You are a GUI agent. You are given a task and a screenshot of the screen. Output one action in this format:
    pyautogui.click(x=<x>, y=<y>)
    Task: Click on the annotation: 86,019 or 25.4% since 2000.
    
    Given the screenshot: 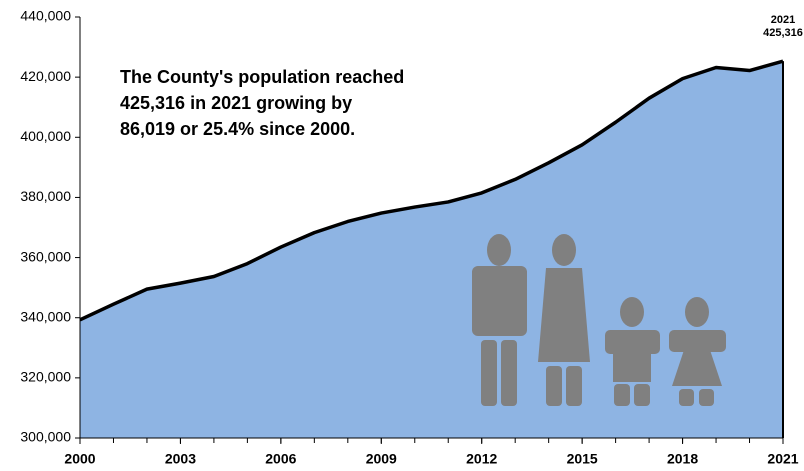 What is the action you would take?
    pyautogui.click(x=237, y=129)
    